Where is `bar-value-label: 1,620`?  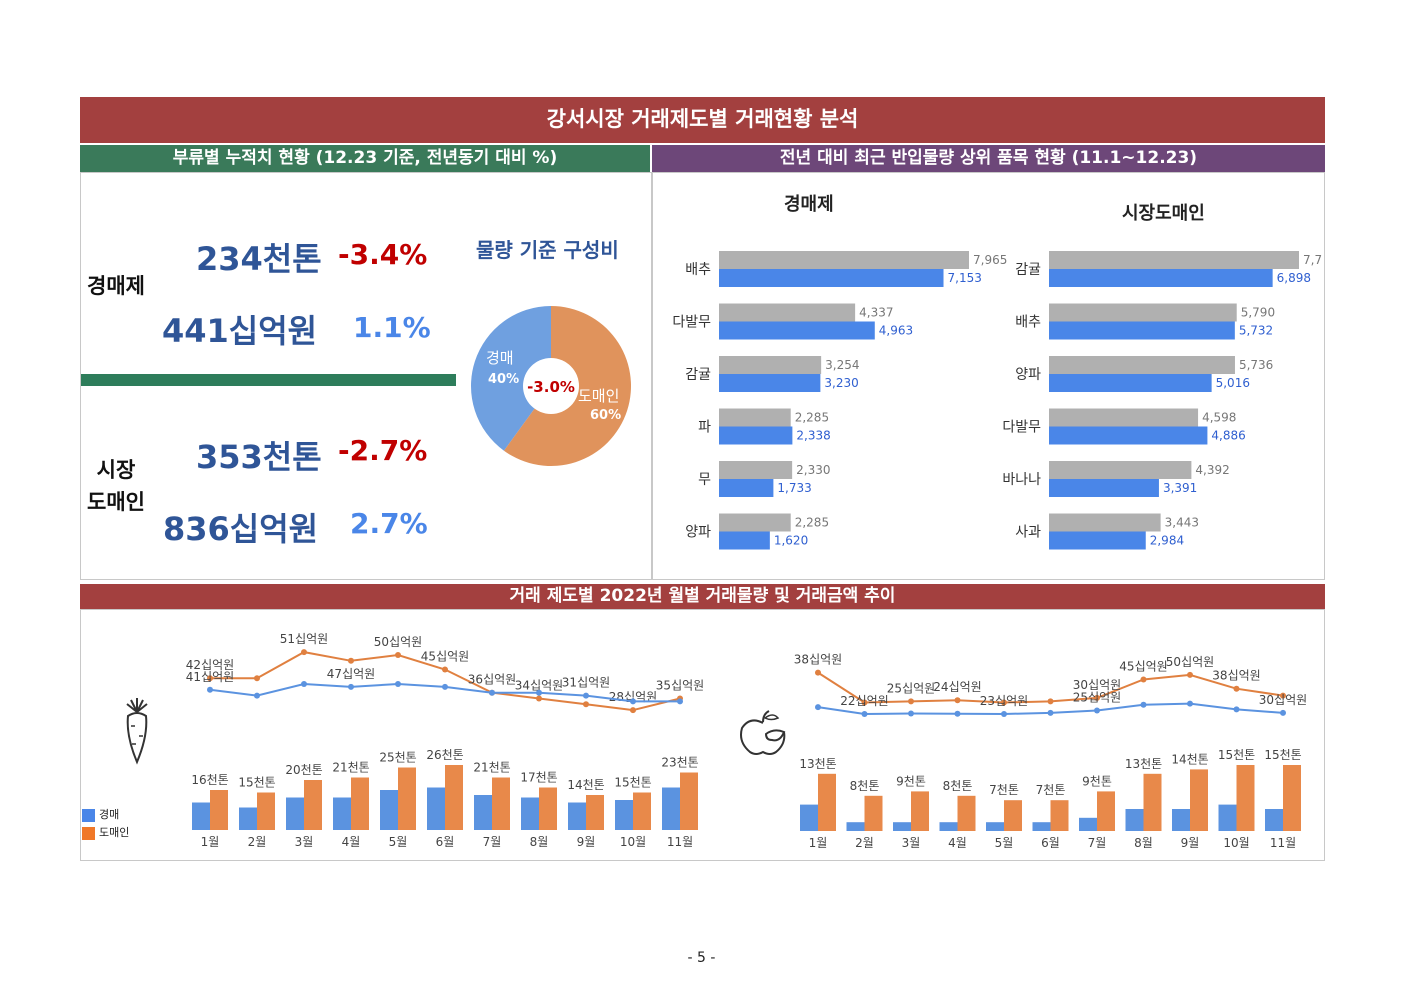 bar-value-label: 1,620 is located at coordinates (791, 541).